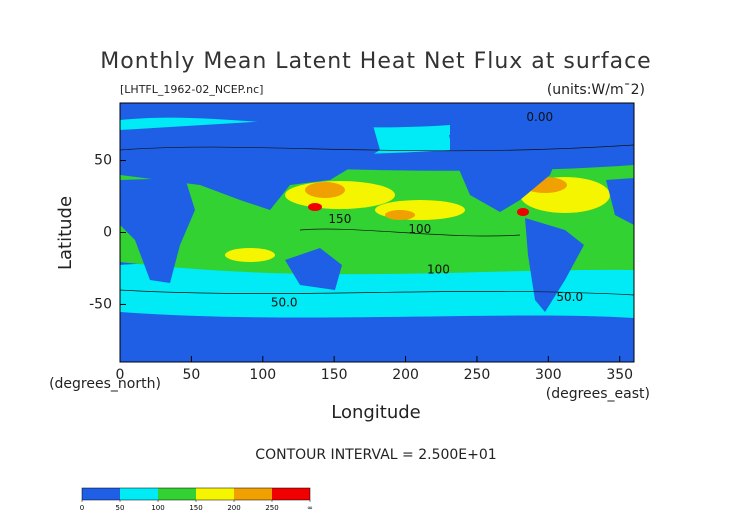 The width and height of the screenshot is (752, 532). What do you see at coordinates (377, 290) in the screenshot?
I see `cyan-band` at bounding box center [377, 290].